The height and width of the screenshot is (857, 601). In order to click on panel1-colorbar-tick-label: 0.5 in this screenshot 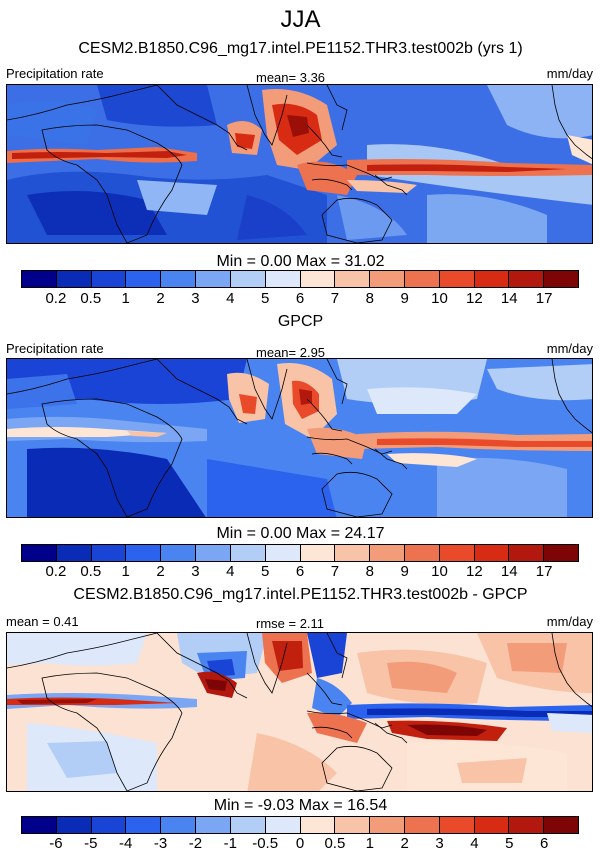, I will do `click(91, 298)`.